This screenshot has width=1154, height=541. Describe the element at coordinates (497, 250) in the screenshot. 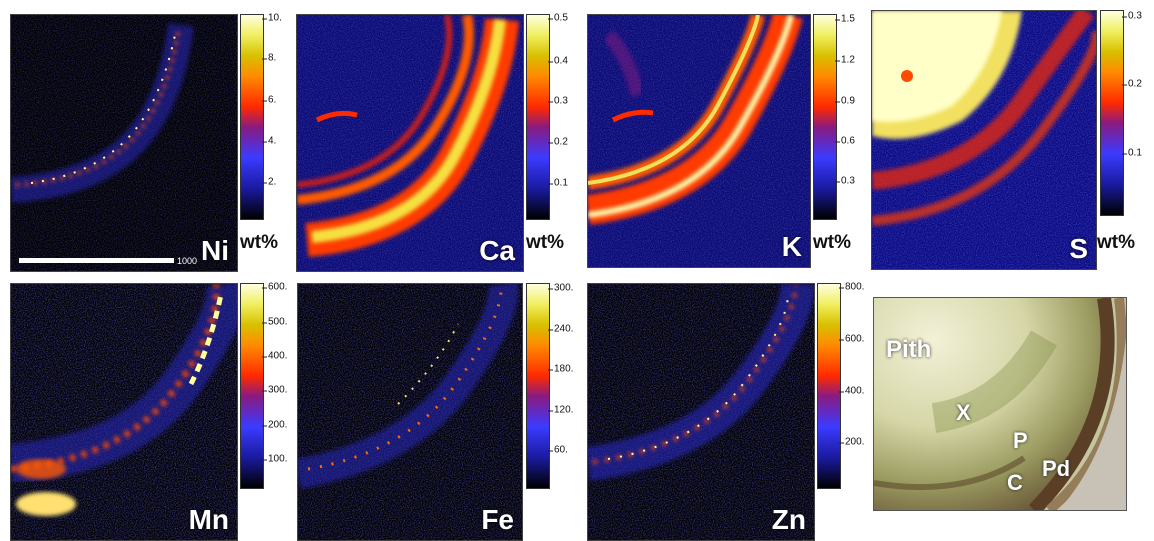

I see `element-label: Ca` at that location.